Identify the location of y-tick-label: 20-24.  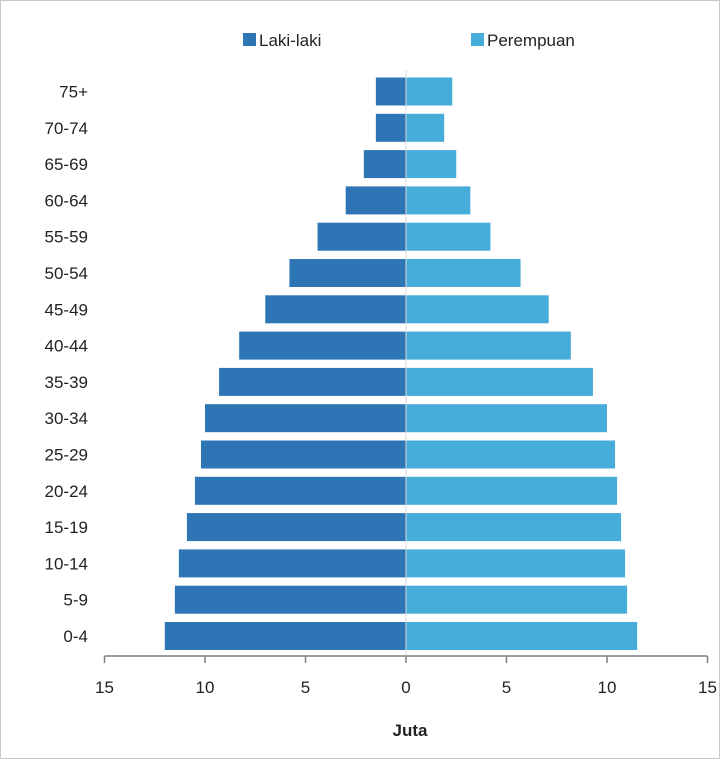
(66, 491).